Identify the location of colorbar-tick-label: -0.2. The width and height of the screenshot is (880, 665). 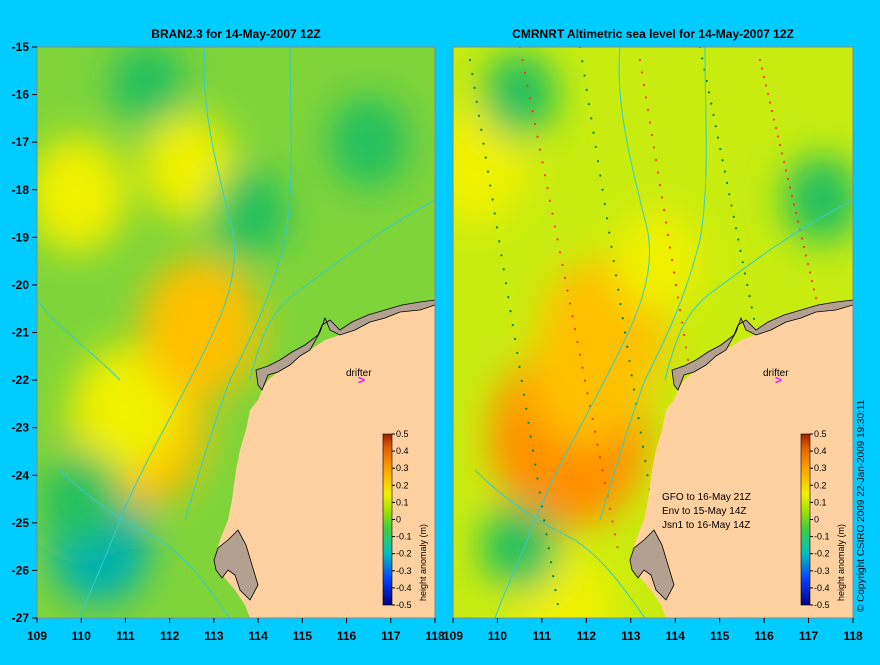
(822, 554).